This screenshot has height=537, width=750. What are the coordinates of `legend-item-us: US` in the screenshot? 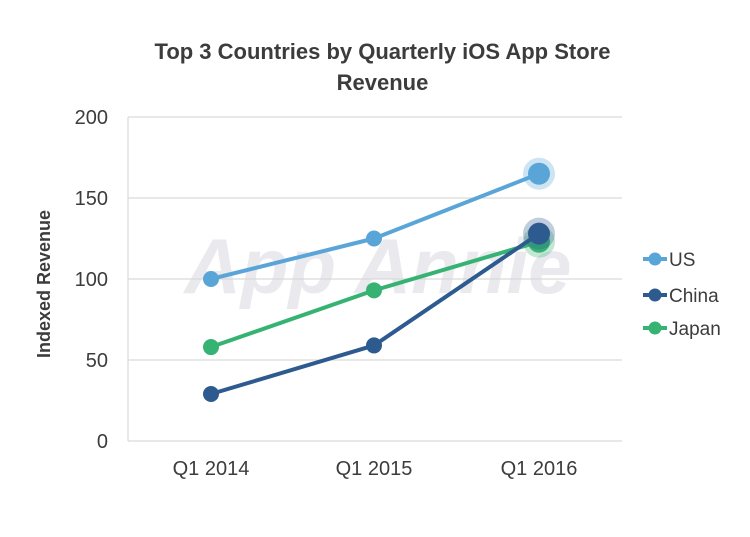 It's located at (669, 260).